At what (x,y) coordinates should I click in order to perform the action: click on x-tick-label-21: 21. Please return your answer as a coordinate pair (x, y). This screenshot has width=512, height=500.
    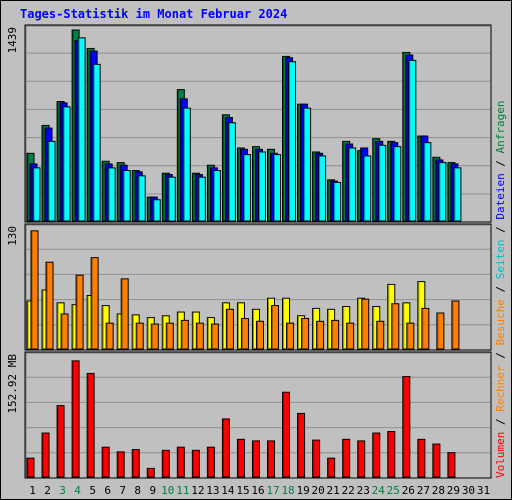
    Looking at the image, I should click on (333, 490).